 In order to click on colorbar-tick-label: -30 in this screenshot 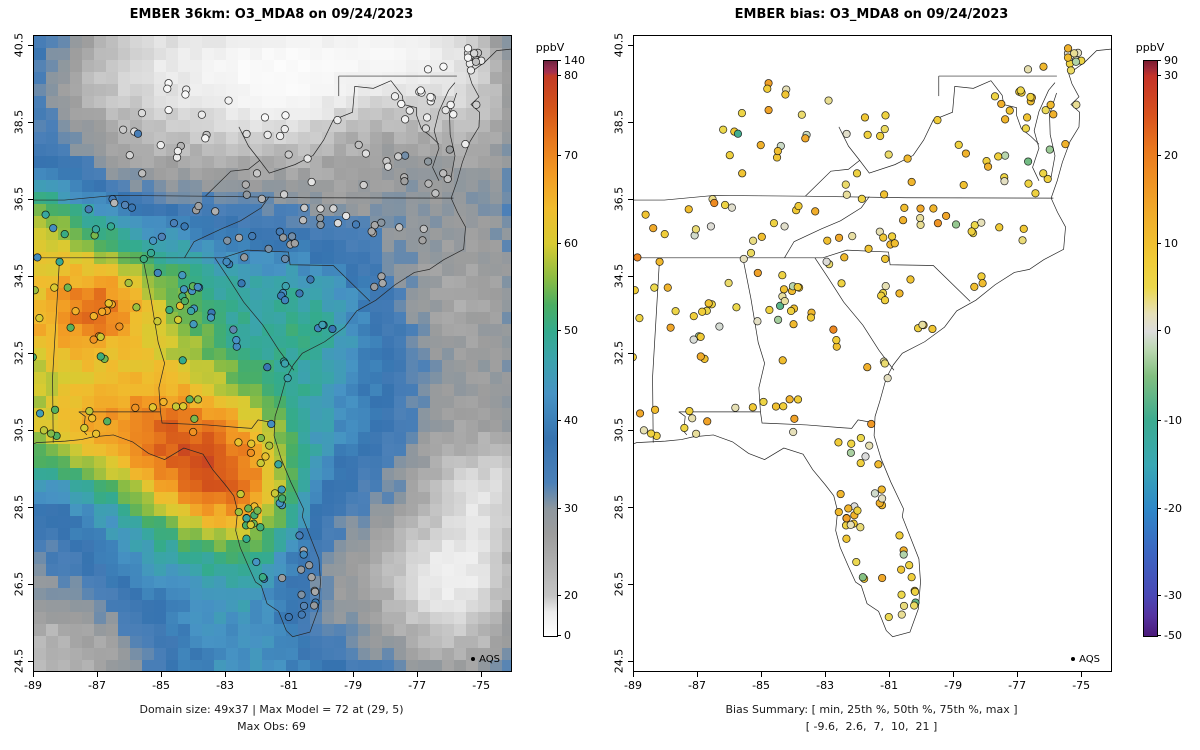, I will do `click(1173, 595)`.